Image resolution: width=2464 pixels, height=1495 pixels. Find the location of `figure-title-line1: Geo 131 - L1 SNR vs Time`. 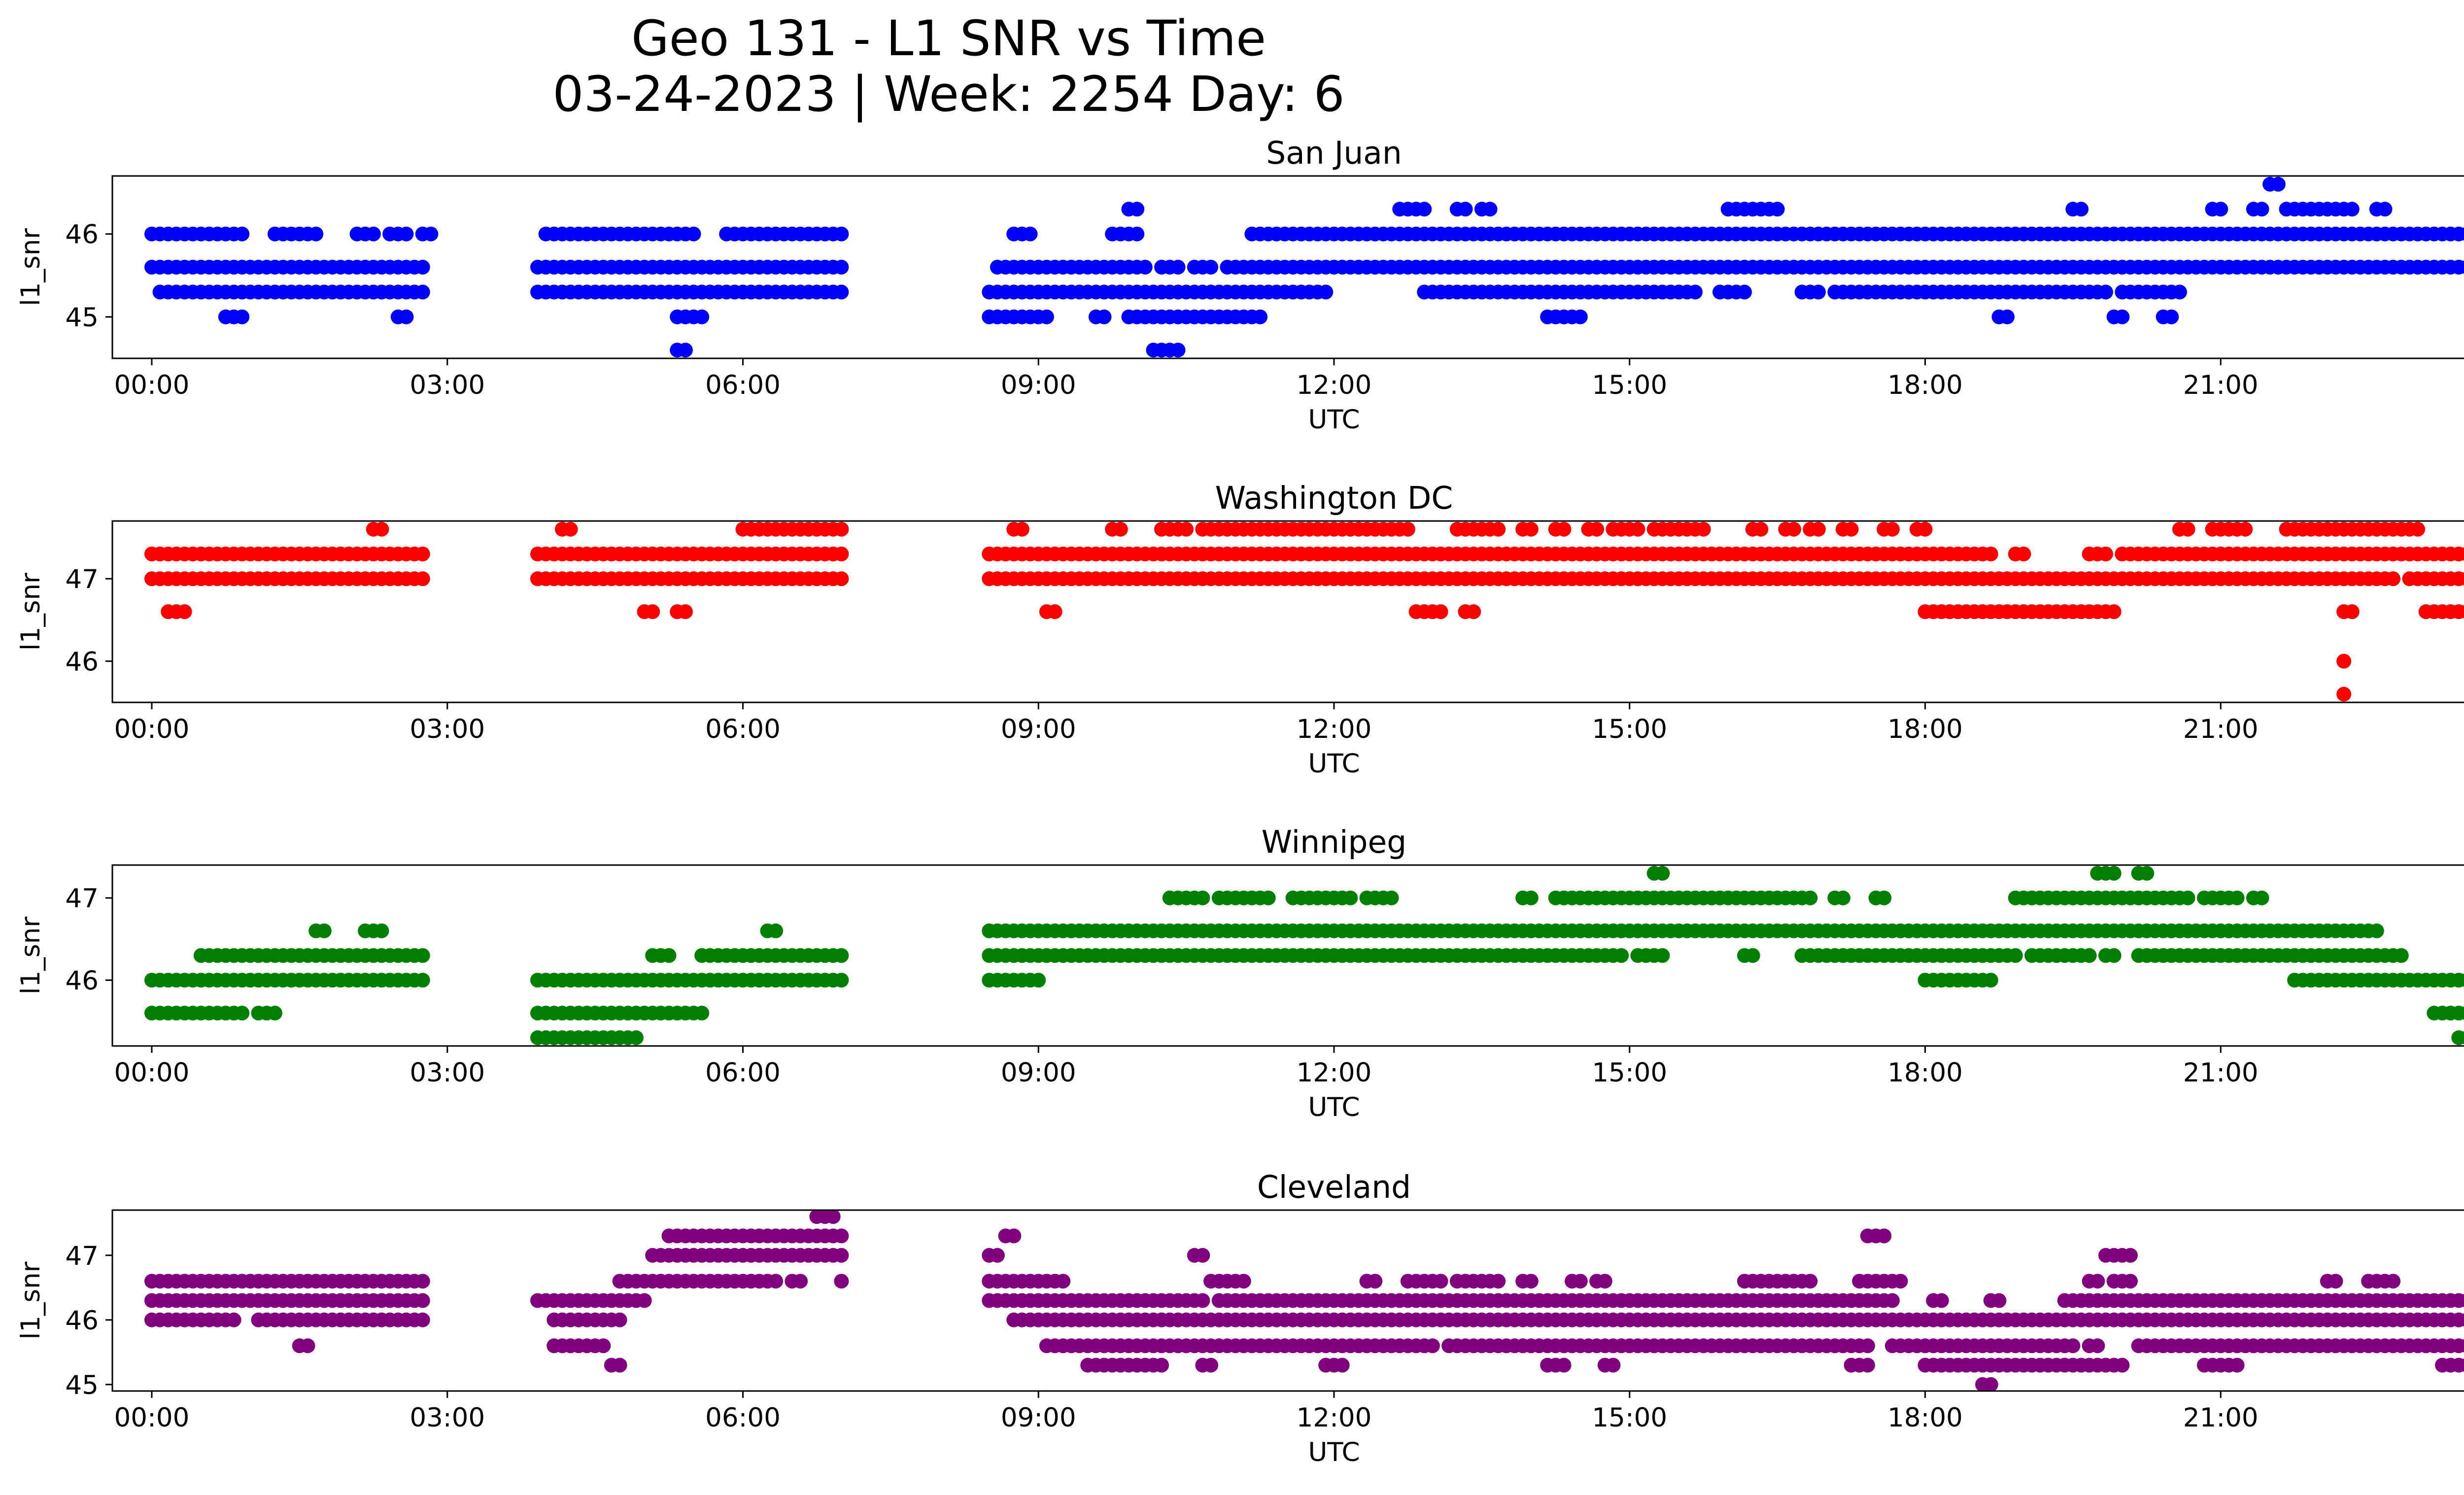

figure-title-line1: Geo 131 - L1 SNR vs Time is located at coordinates (948, 38).